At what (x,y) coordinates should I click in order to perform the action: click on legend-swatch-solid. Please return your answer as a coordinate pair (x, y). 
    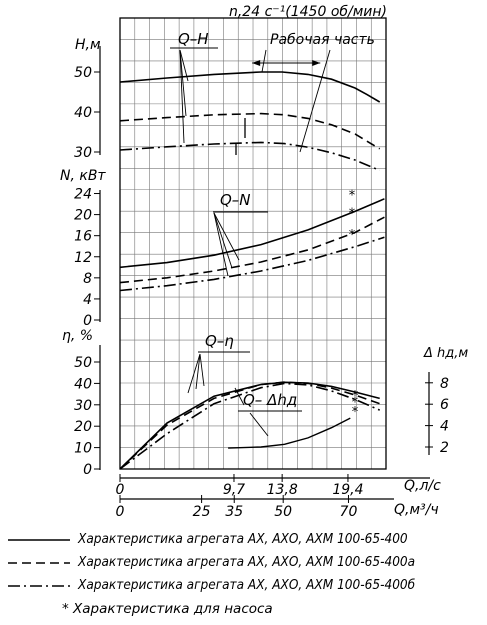
    Looking at the image, I should click on (39, 540).